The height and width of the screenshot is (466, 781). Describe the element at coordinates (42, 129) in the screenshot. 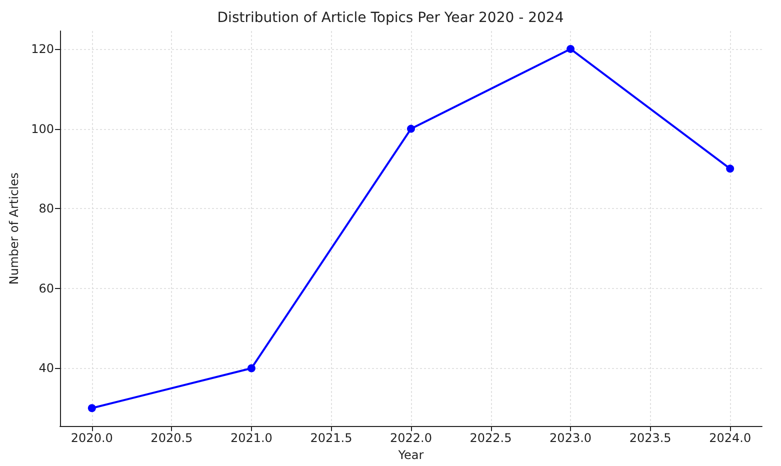

I see `y-tick-label: 100` at that location.